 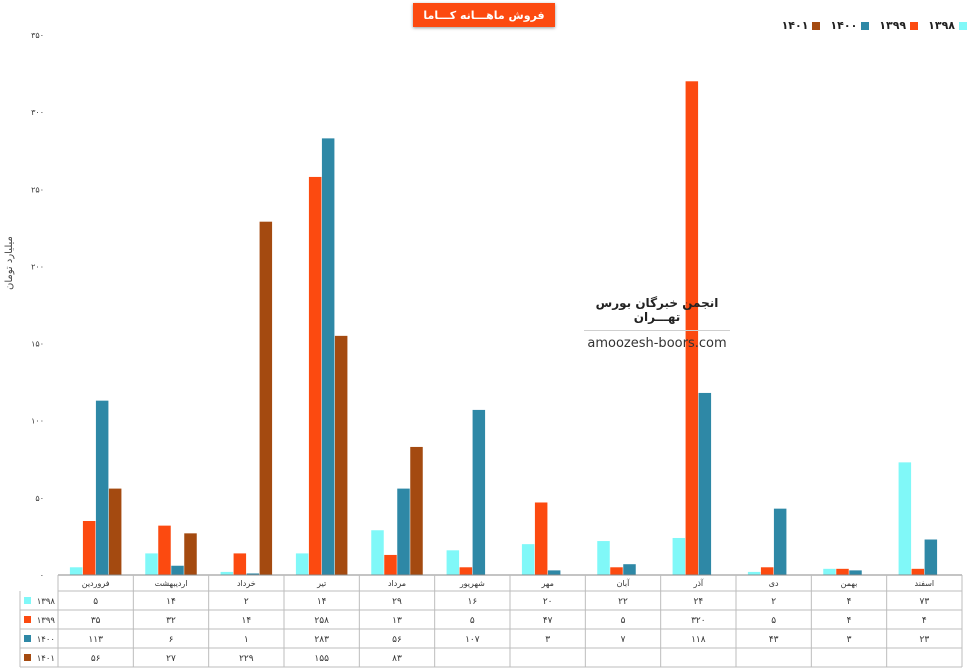 What do you see at coordinates (9, 263) in the screenshot?
I see `y-axis-label: میلیارد تومان` at bounding box center [9, 263].